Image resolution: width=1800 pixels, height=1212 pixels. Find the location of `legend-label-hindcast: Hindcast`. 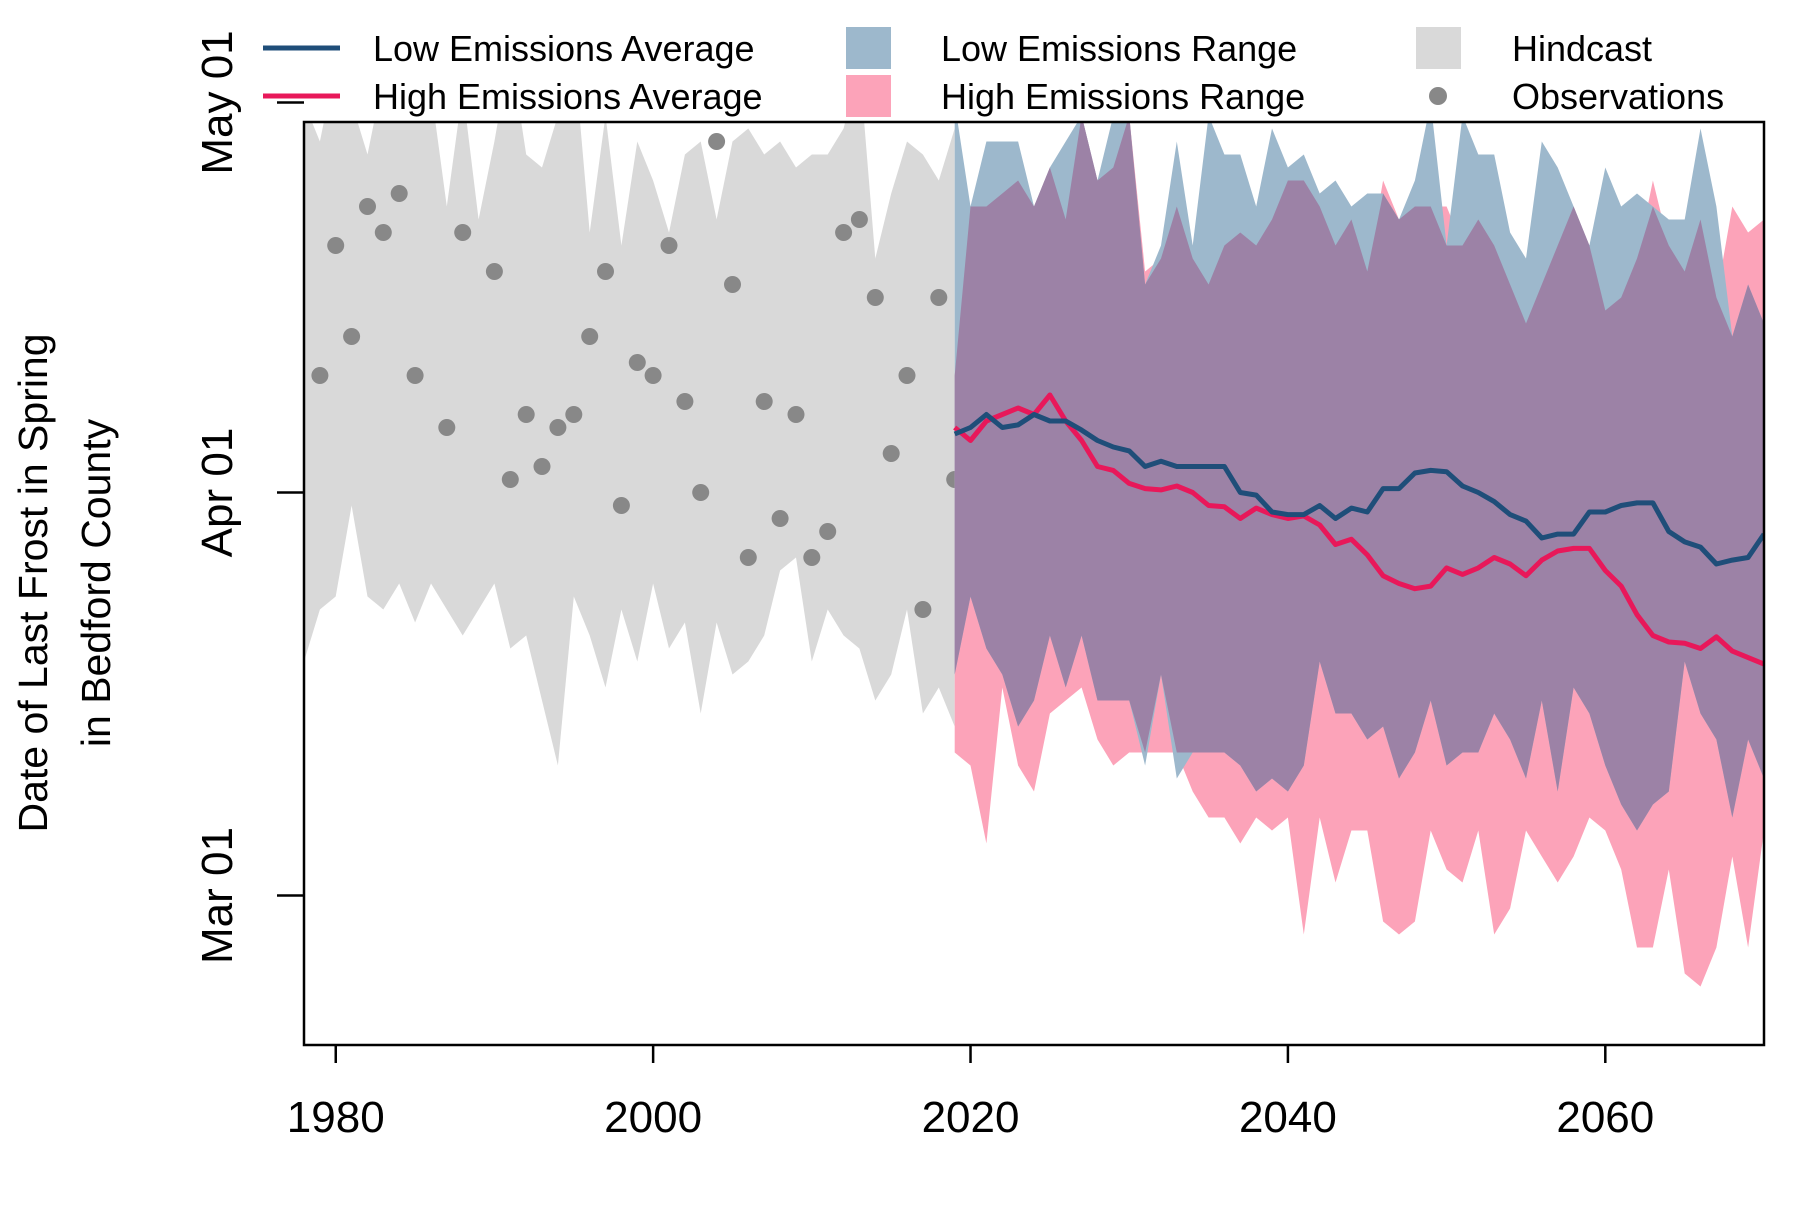

legend-label-hindcast: Hindcast is located at coordinates (1582, 48).